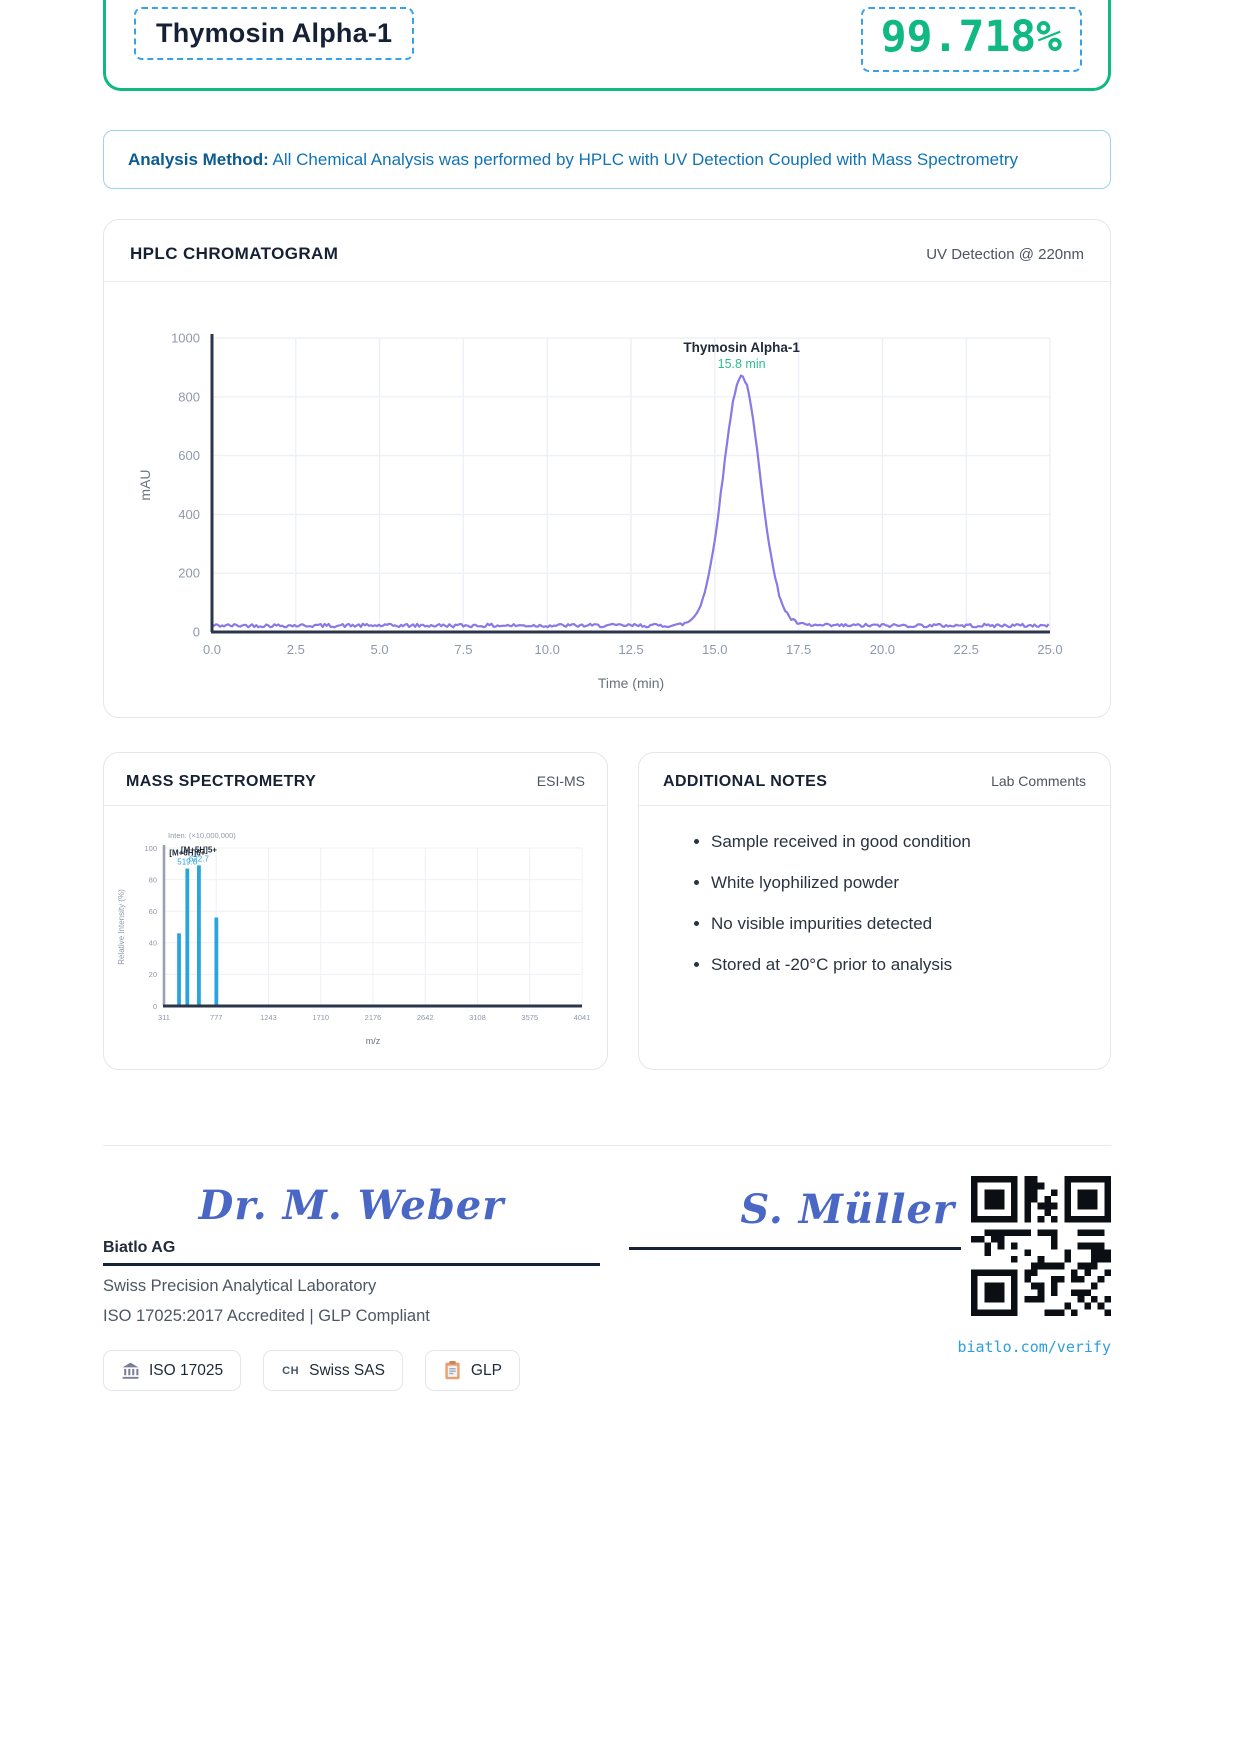 This screenshot has height=1754, width=1240. What do you see at coordinates (351, 1265) in the screenshot?
I see `signature-rule-left` at bounding box center [351, 1265].